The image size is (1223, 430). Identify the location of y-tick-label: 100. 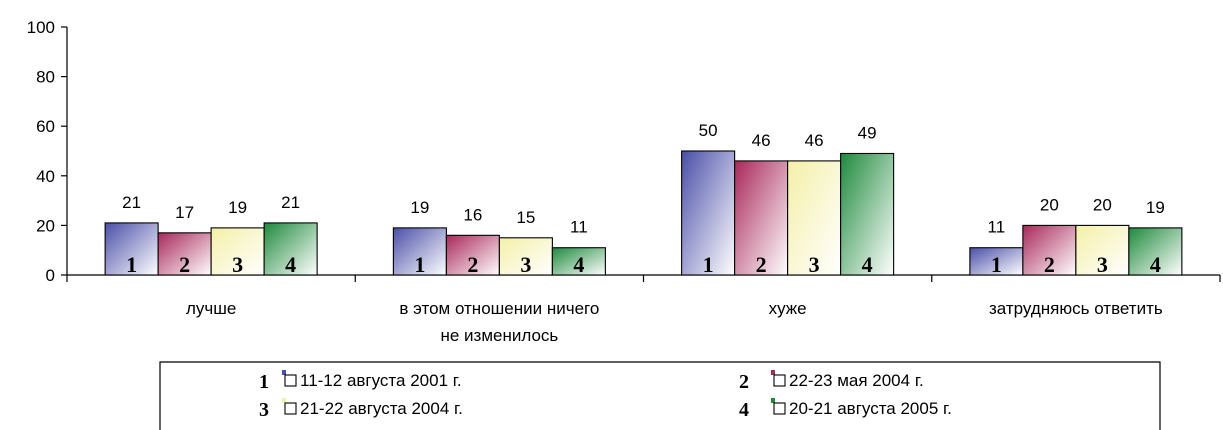
(41, 27).